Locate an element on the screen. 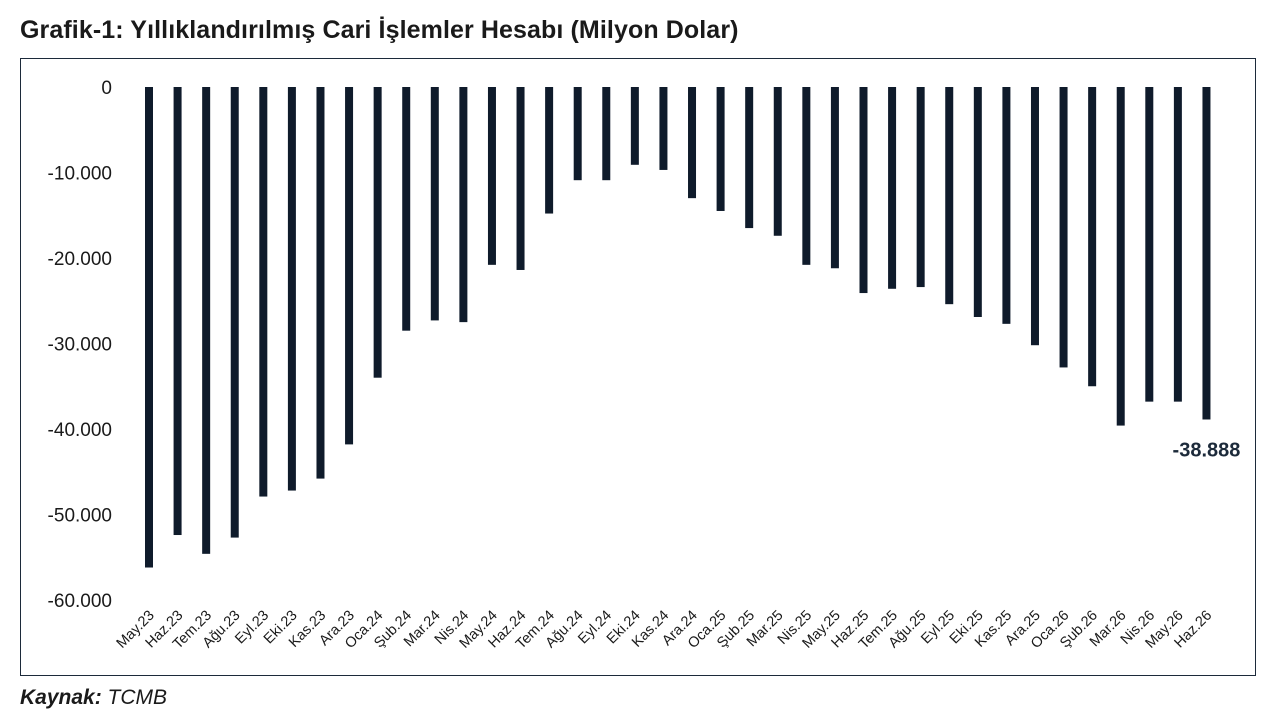  y-tick-label: -30.000 is located at coordinates (80, 345).